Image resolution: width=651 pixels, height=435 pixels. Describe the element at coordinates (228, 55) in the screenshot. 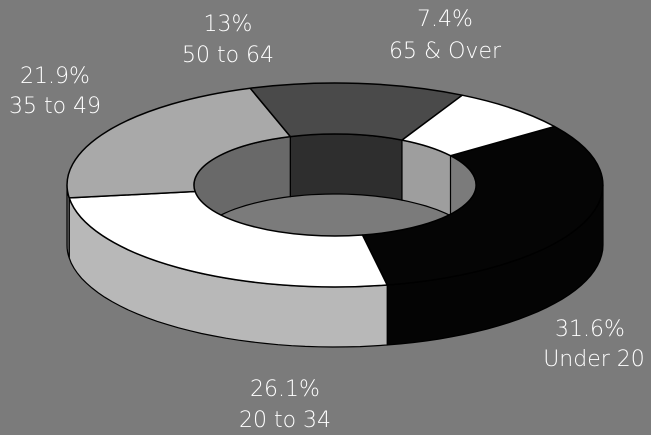

I see `data-label-50-to-64-category: 50 to 64` at that location.